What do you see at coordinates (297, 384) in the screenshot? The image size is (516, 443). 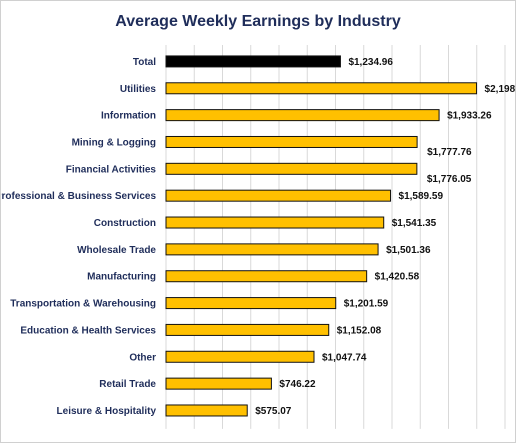 I see `data-label: $746.22` at bounding box center [297, 384].